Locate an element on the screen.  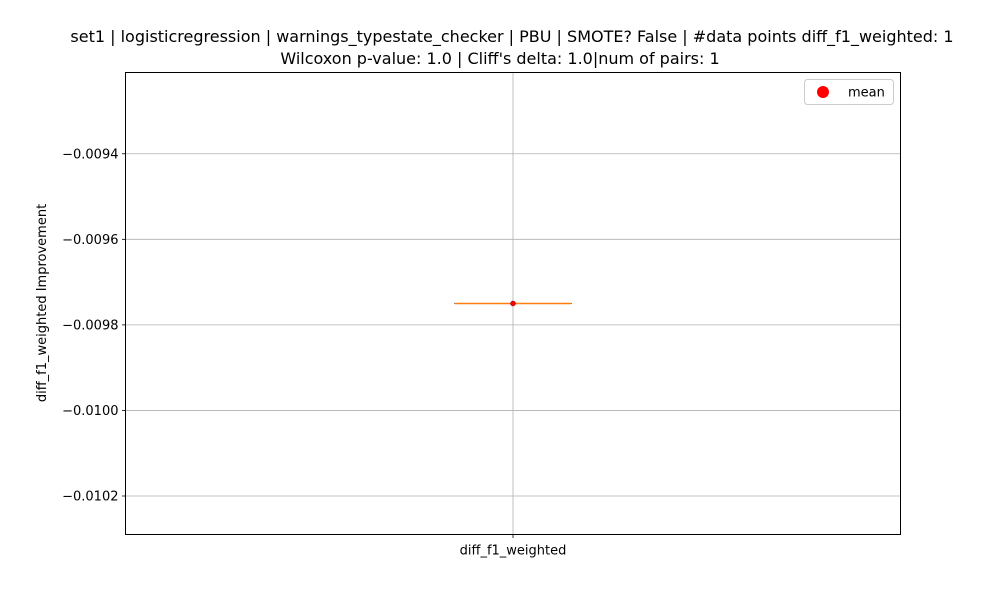
legend-mean-label: mean is located at coordinates (866, 93).